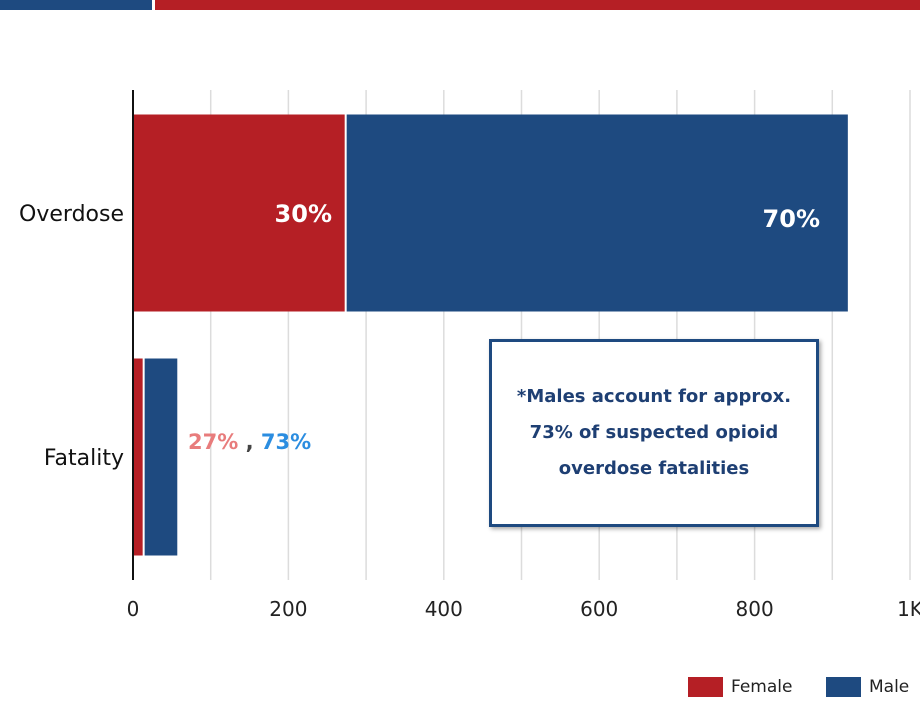 The image size is (920, 707). What do you see at coordinates (133, 609) in the screenshot?
I see `x-tick-label: 0` at bounding box center [133, 609].